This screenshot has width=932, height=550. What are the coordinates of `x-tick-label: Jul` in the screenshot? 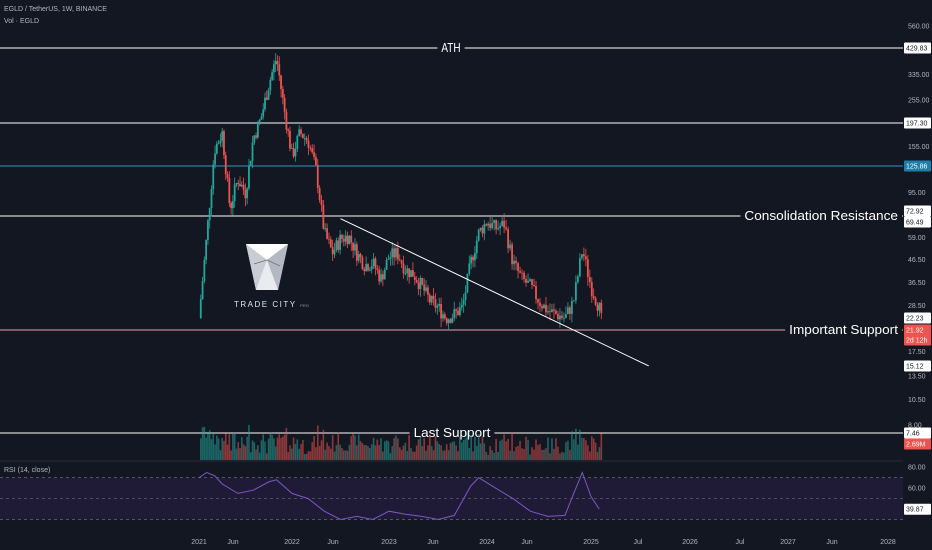 It's located at (638, 542).